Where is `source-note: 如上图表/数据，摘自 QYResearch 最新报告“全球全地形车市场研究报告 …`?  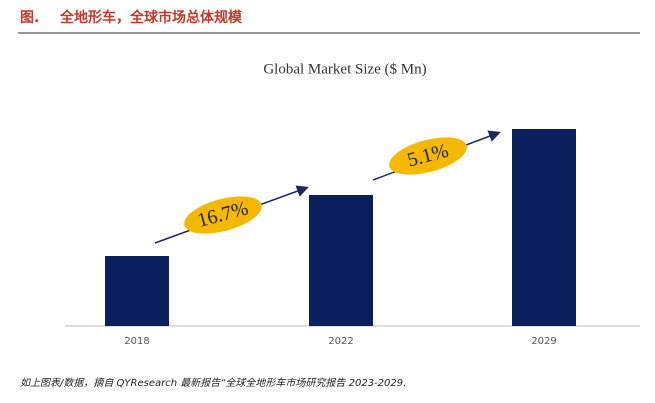 source-note: 如上图表/数据，摘自 QYResearch 最新报告“全球全地形车市场研究报告 … is located at coordinates (213, 383).